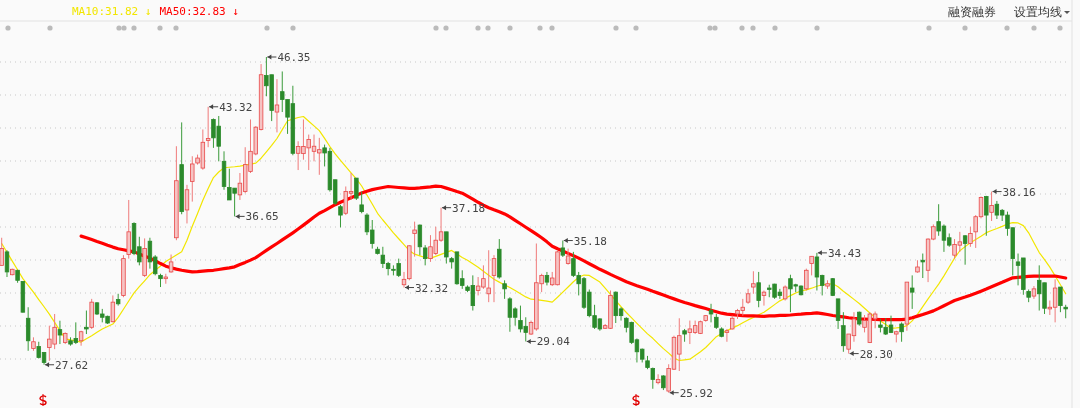 Image resolution: width=1080 pixels, height=408 pixels. I want to click on text: 27.62, so click(72, 365).